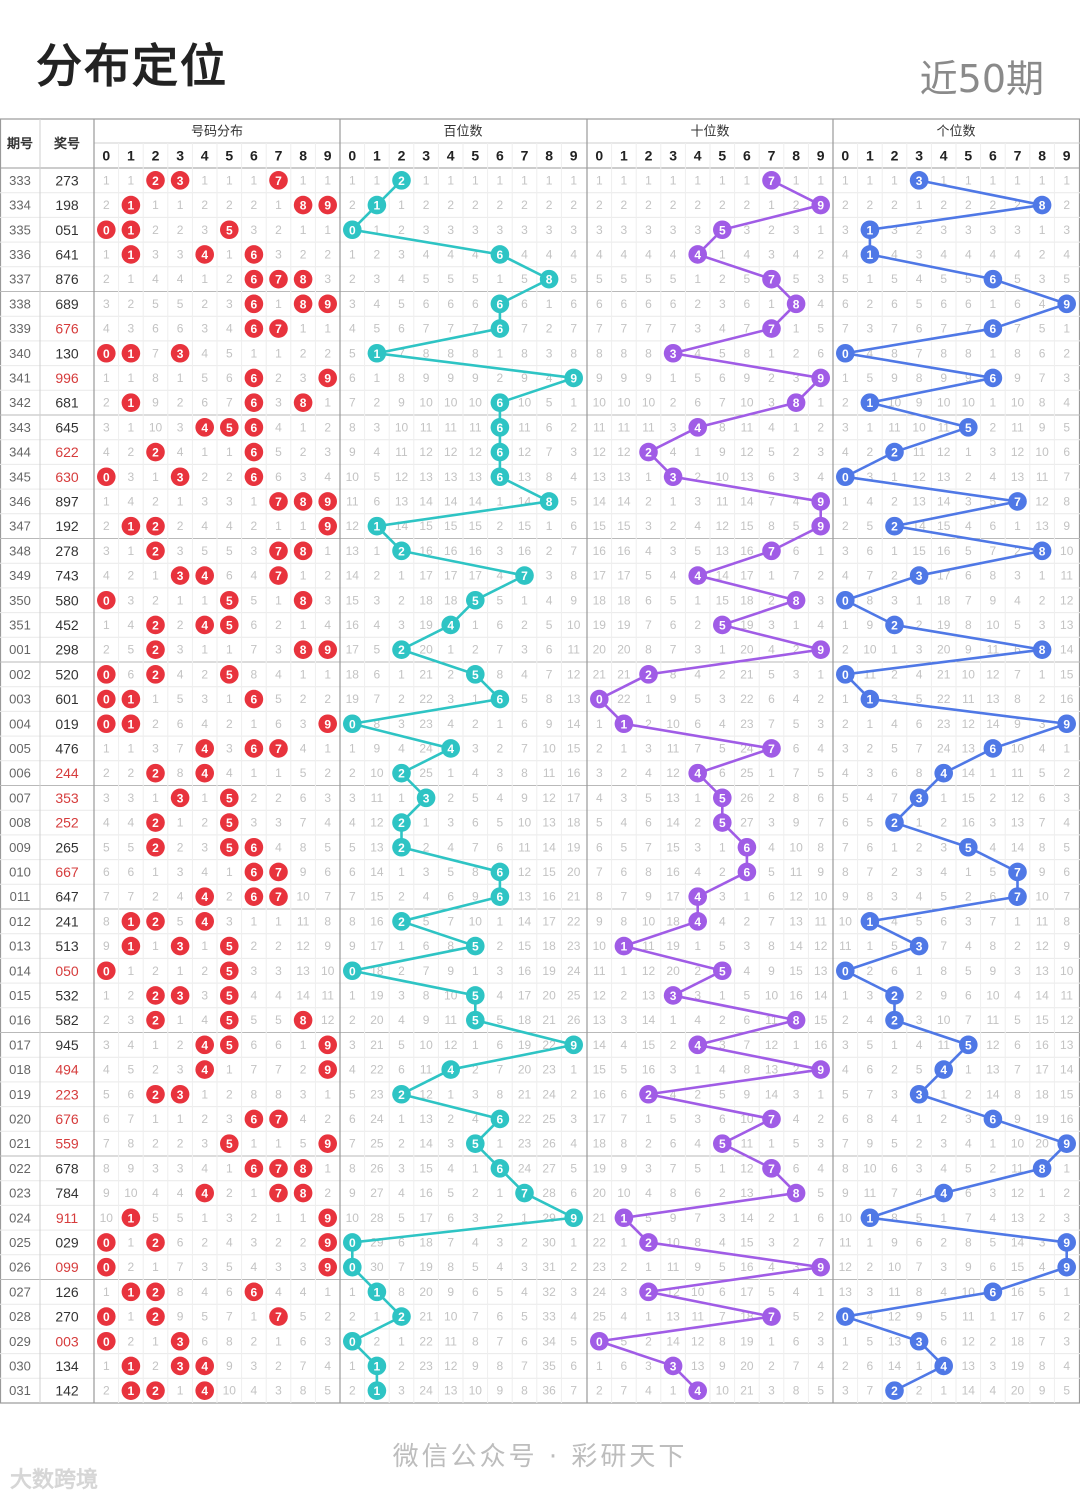  Describe the element at coordinates (67, 600) in the screenshot. I see `number-label: 580` at that location.